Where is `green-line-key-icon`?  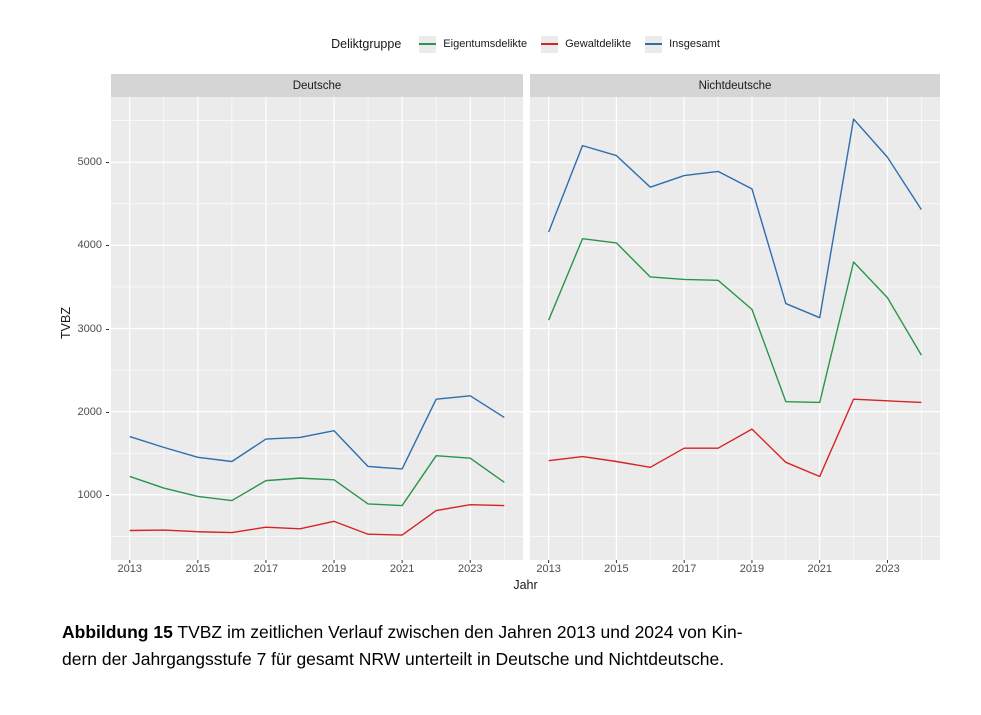 green-line-key-icon is located at coordinates (428, 44).